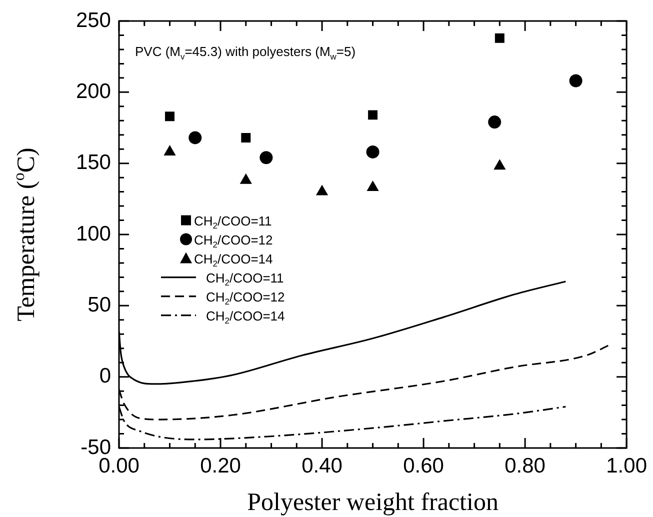 Image resolution: width=653 pixels, height=517 pixels. Describe the element at coordinates (25, 235) in the screenshot. I see `y-axis-title: Temperature (oC)` at that location.